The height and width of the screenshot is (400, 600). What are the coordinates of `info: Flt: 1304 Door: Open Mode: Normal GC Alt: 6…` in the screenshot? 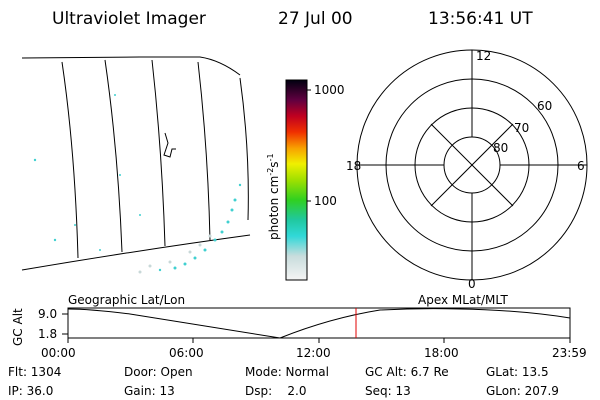 It's located at (283, 381).